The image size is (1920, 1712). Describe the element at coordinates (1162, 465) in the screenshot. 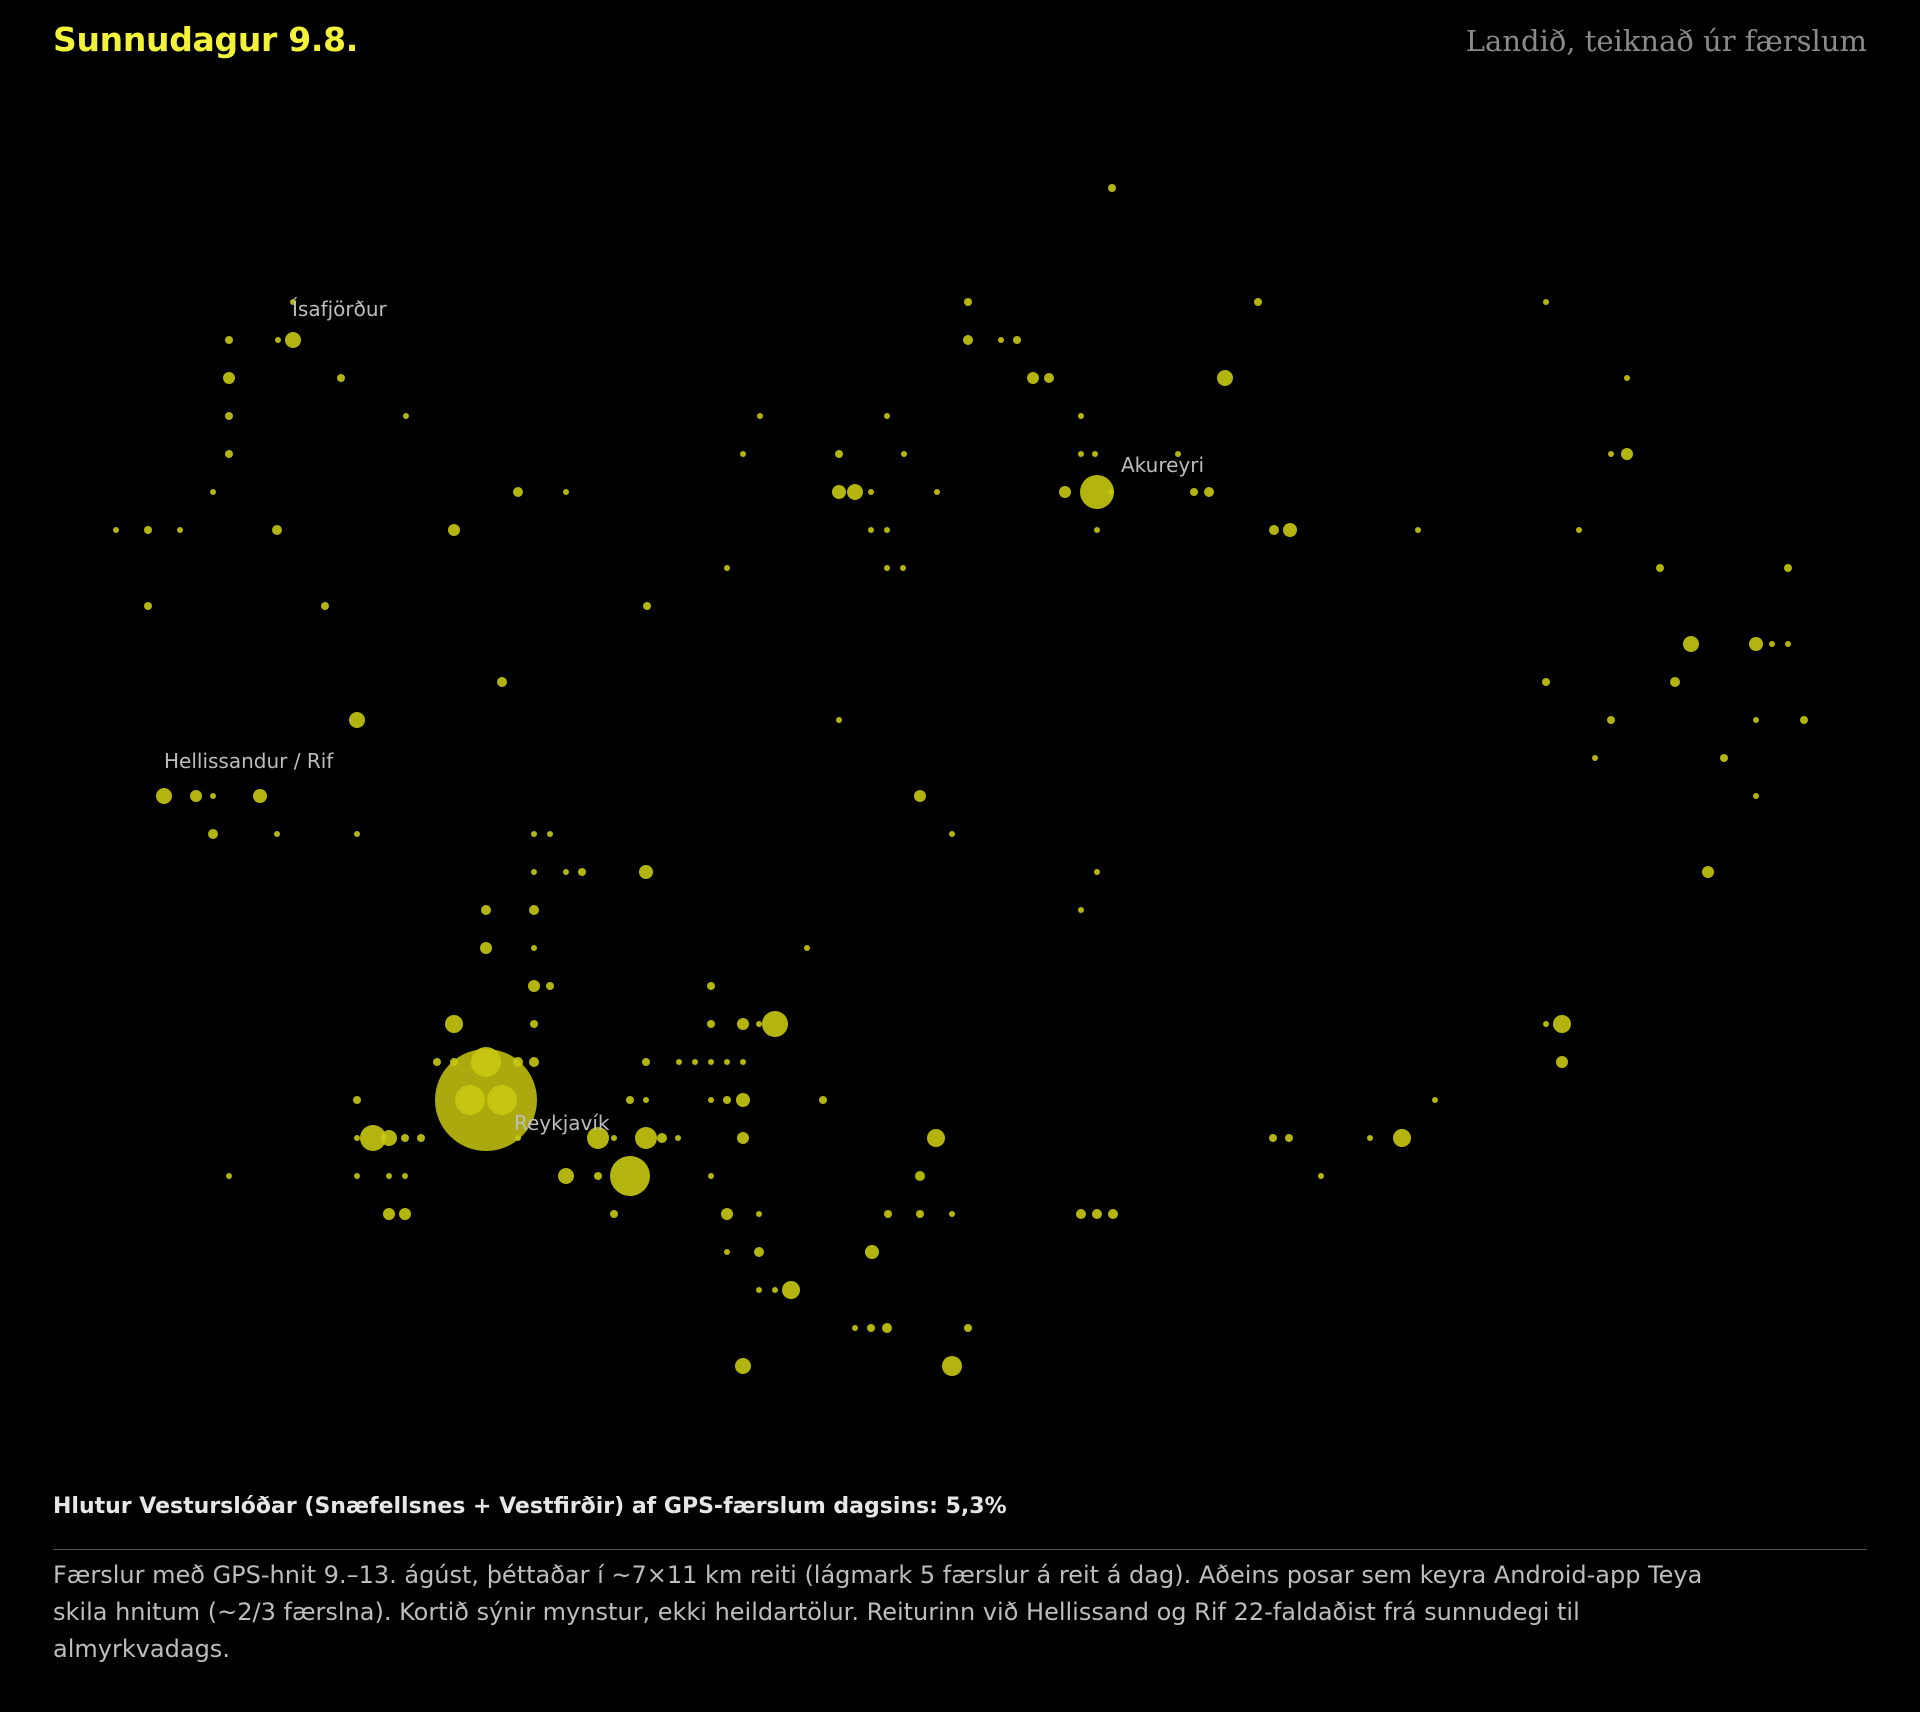

I see `map-label-akureyri: Akureyri` at that location.